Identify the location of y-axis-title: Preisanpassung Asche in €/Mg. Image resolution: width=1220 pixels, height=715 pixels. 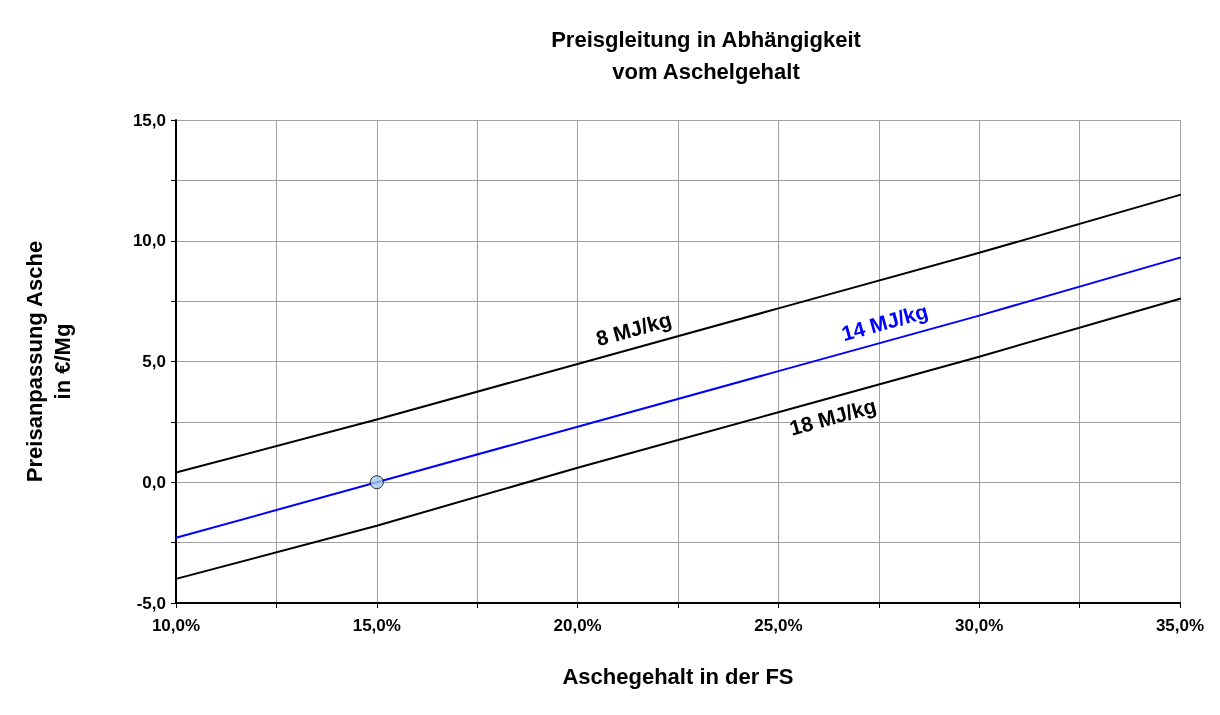
(48, 361).